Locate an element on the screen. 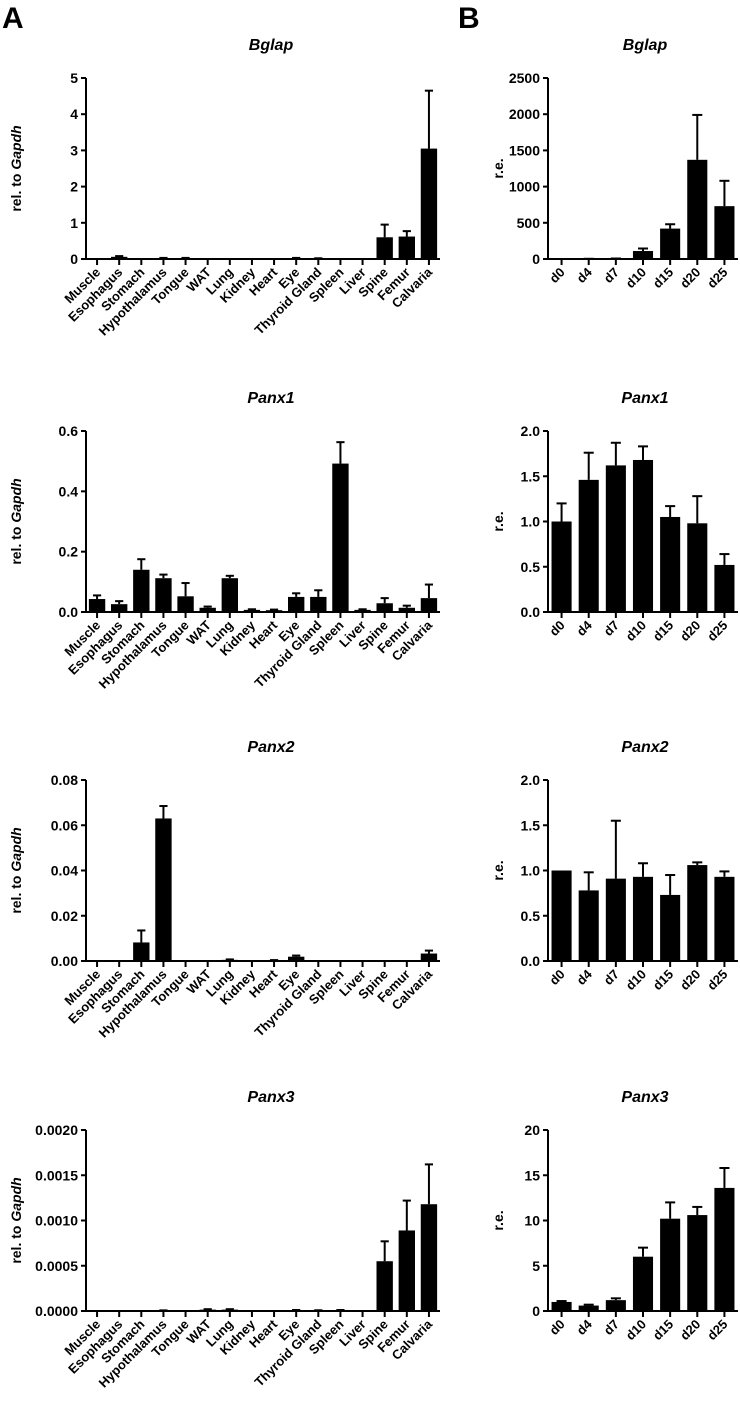  y-tick-label: 3 is located at coordinates (74, 150).